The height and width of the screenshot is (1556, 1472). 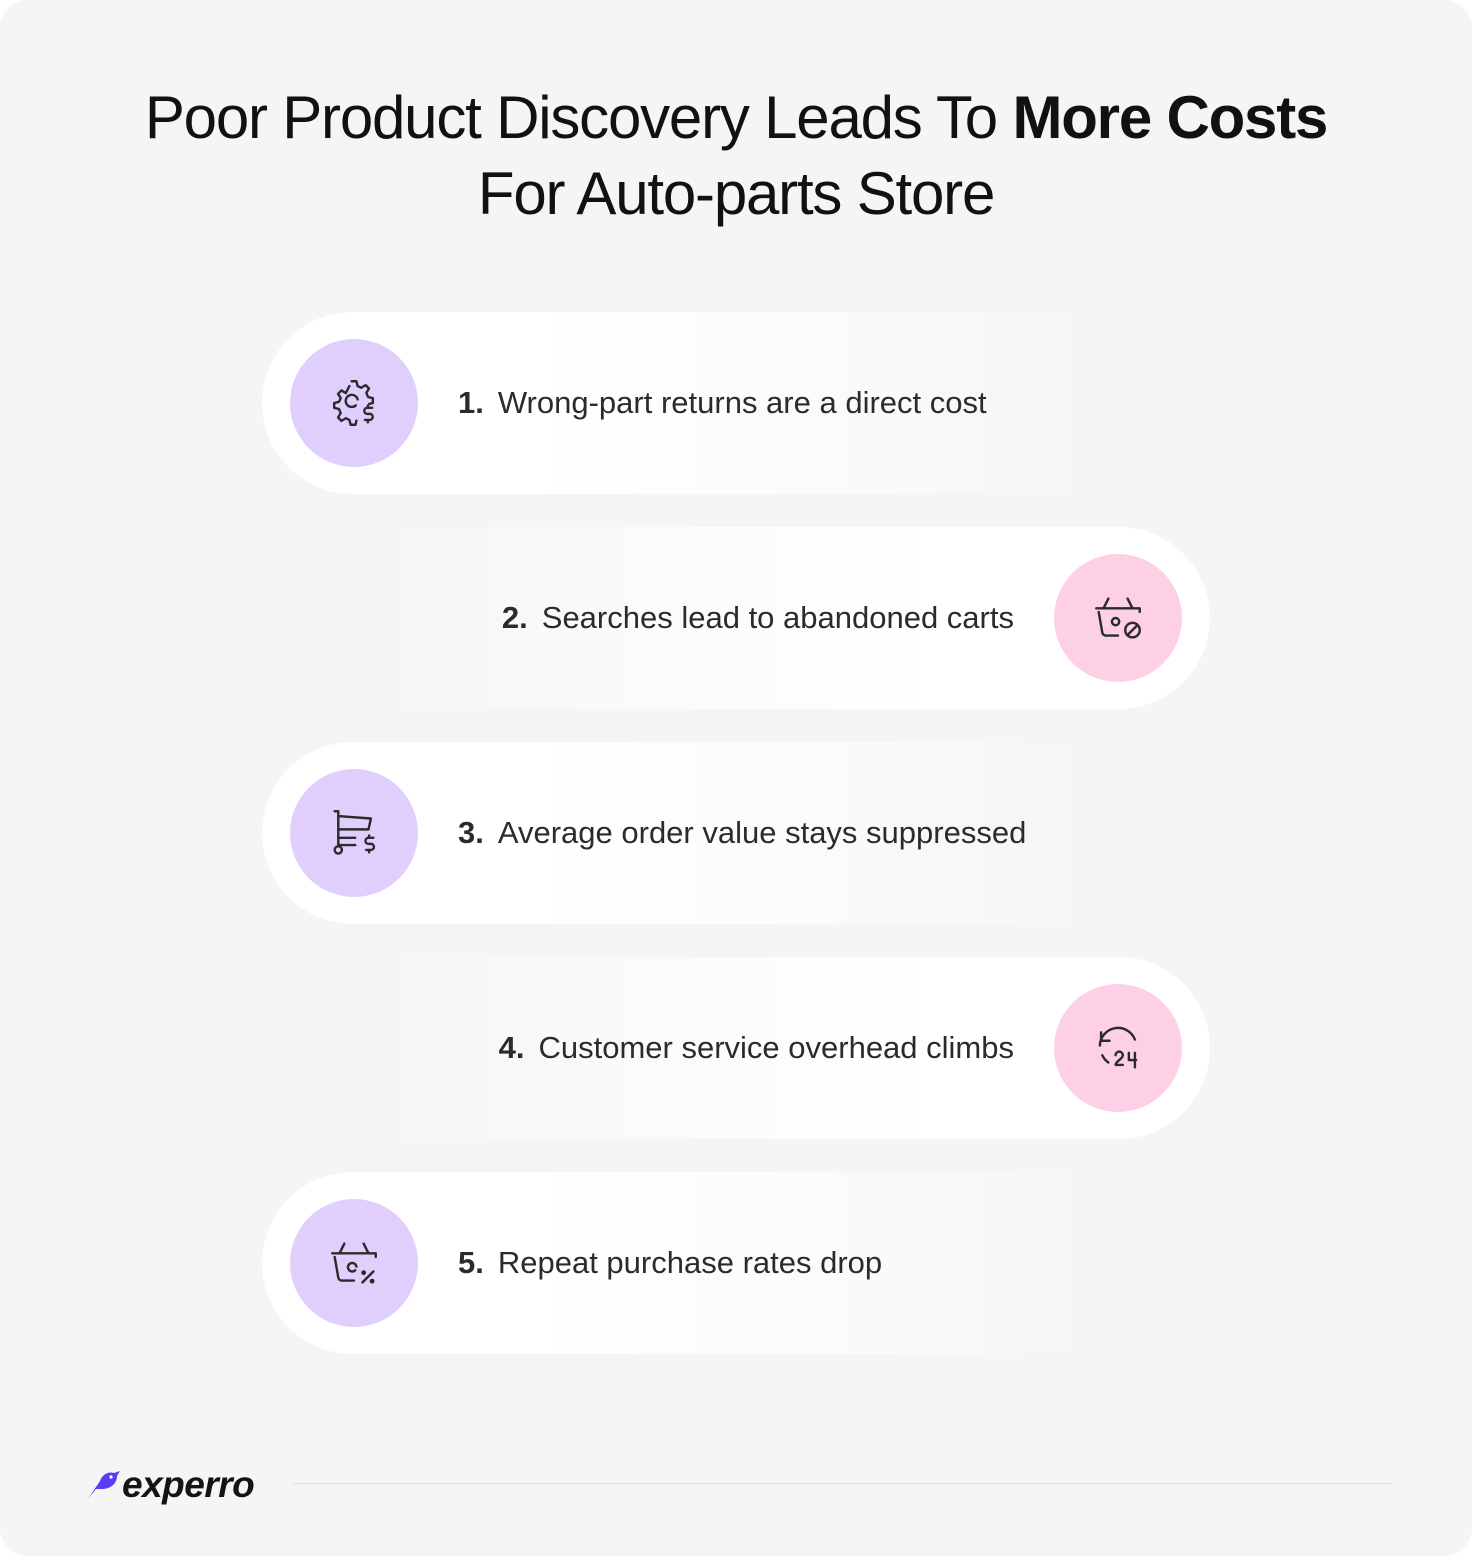 I want to click on item-text-3: 3. Average order value stays suppressed, so click(x=742, y=833).